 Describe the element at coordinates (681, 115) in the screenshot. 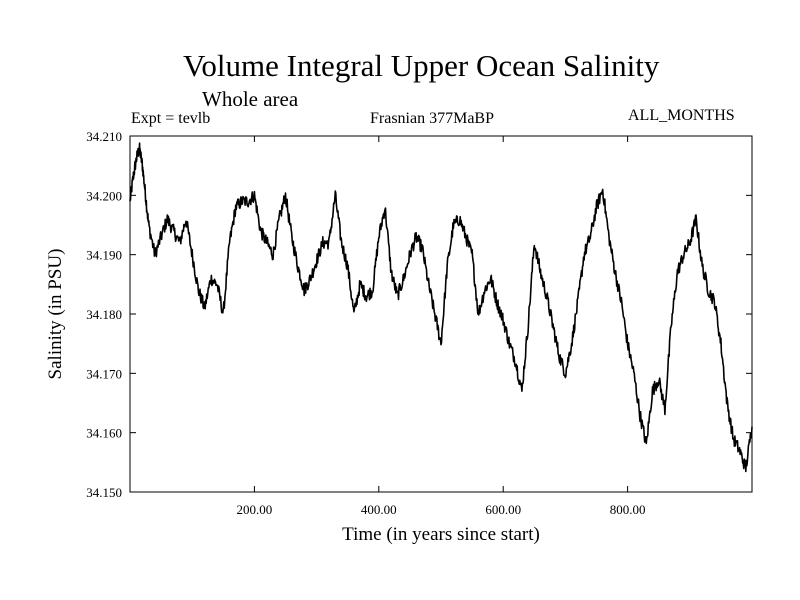

I see `months-label: ALL_MONTHS` at that location.